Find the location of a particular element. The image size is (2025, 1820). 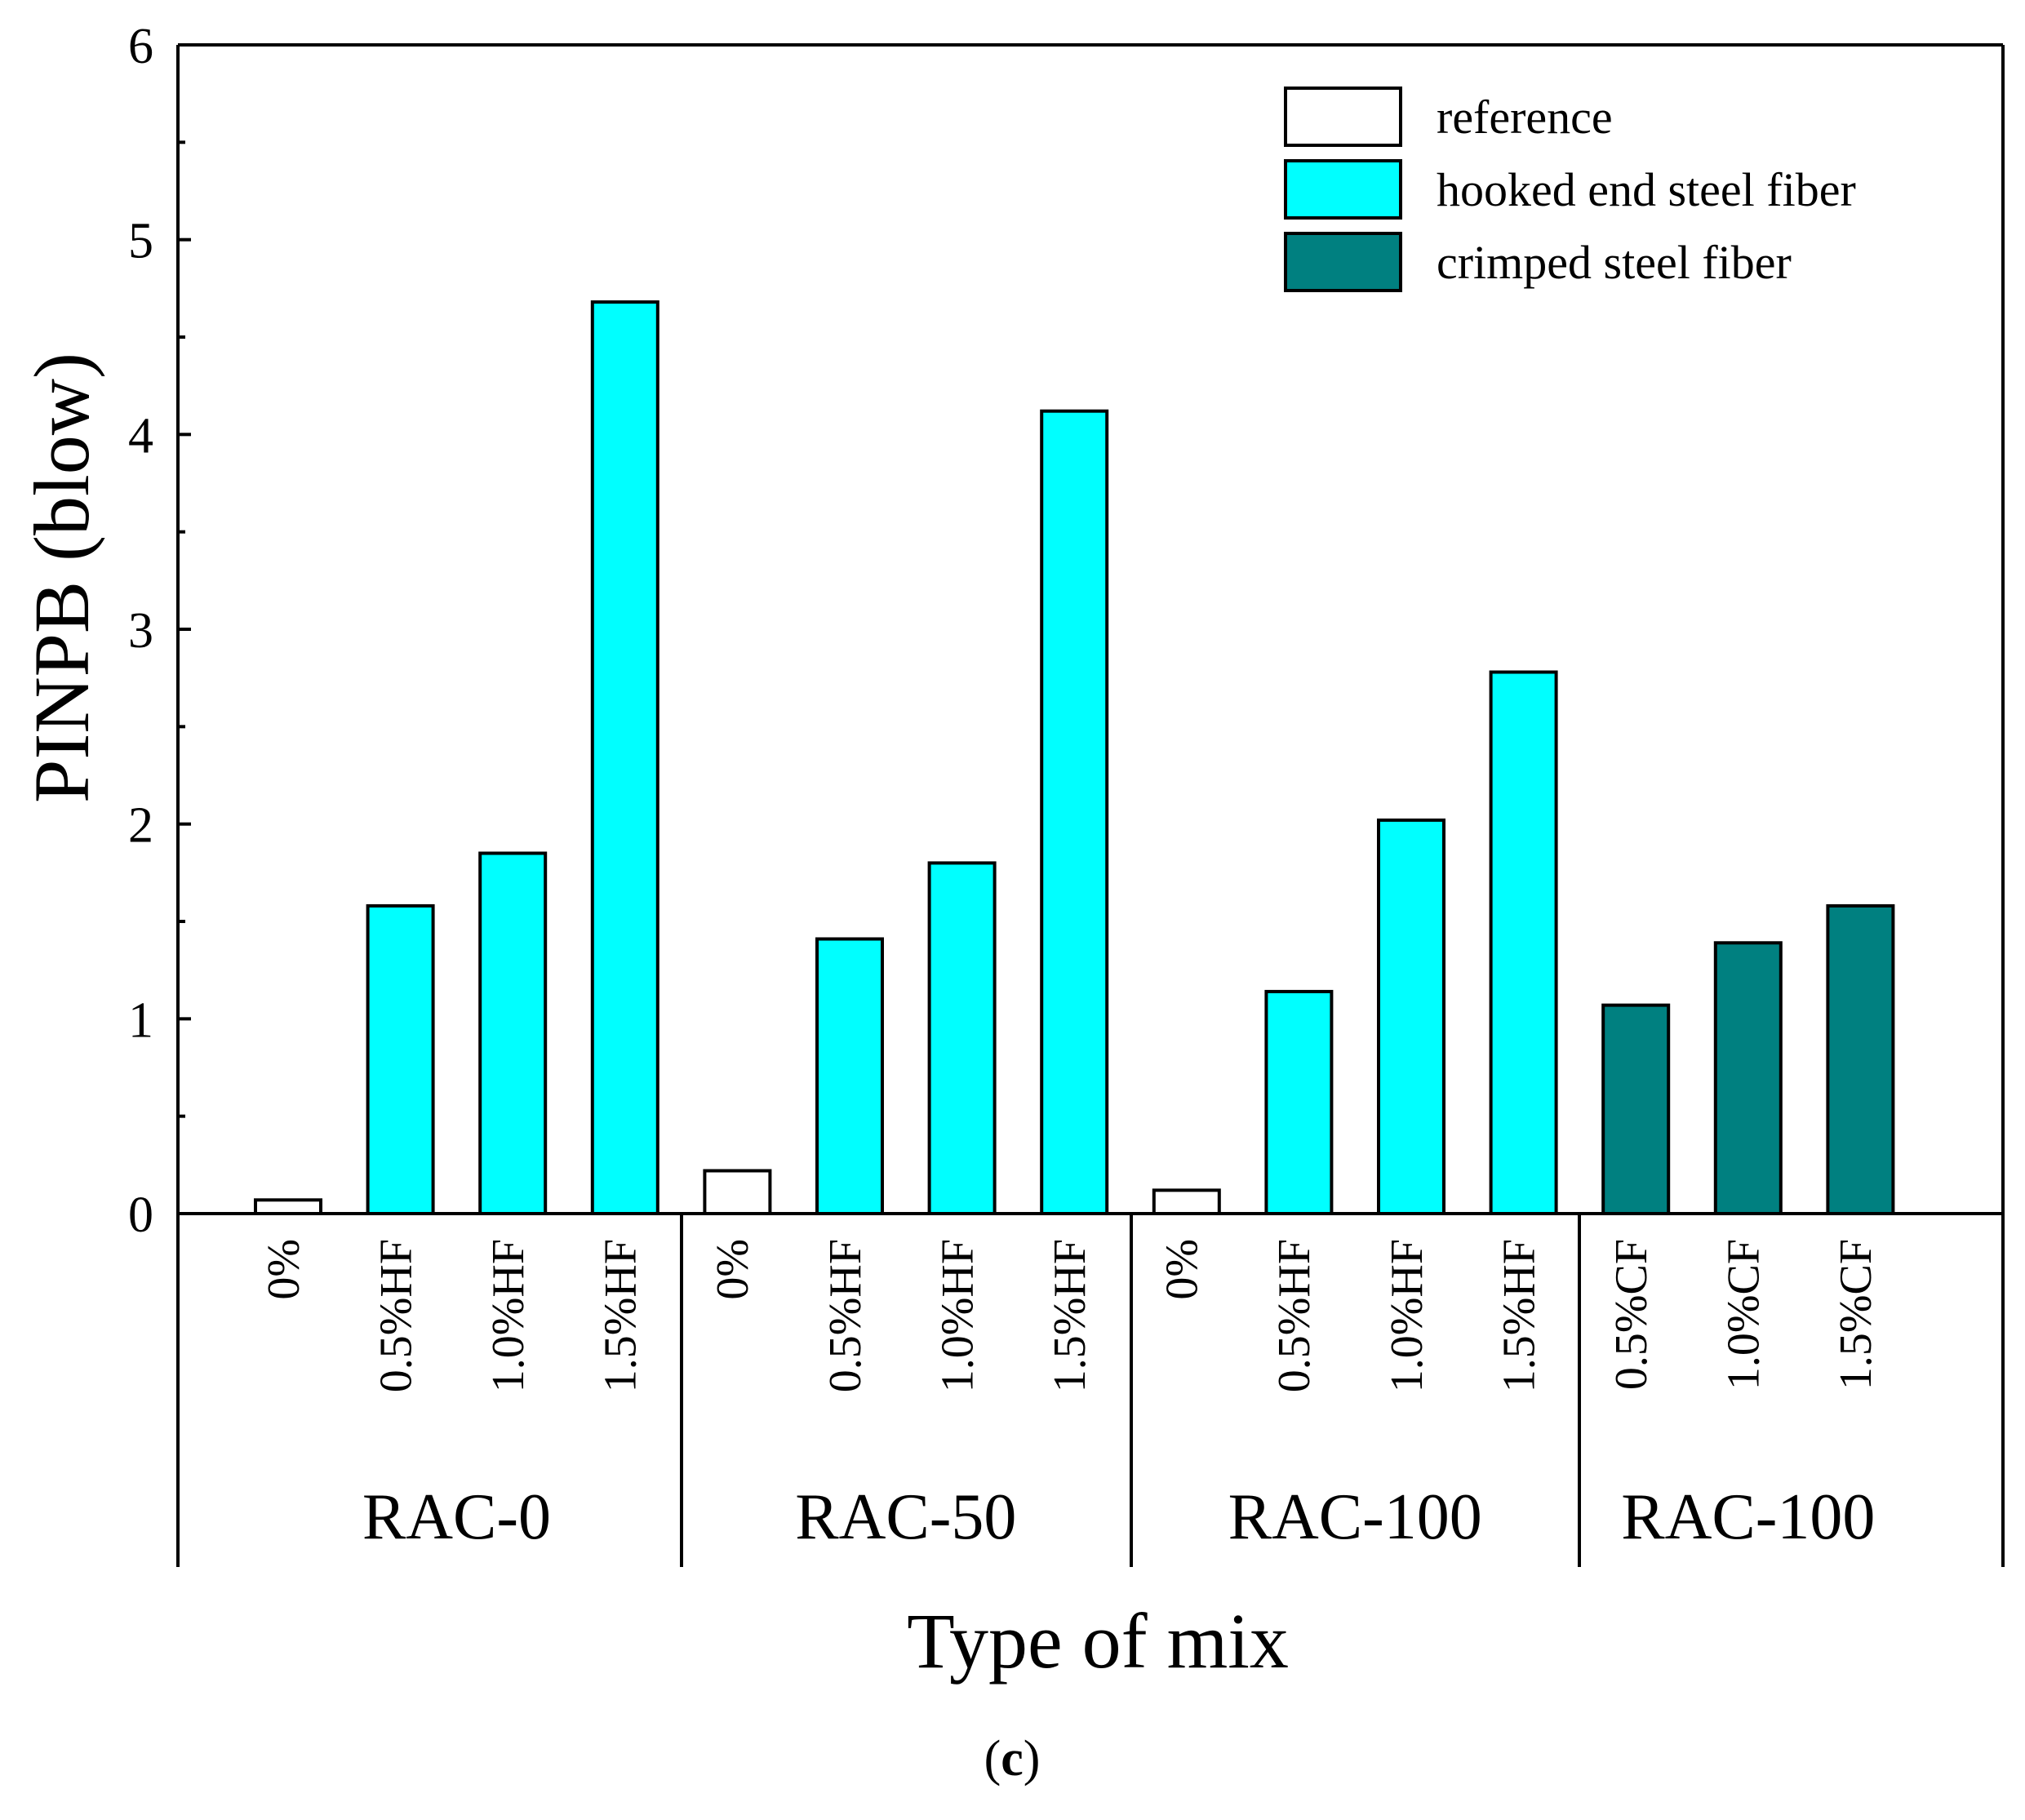

figure-caption: (c) is located at coordinates (1012, 1759).